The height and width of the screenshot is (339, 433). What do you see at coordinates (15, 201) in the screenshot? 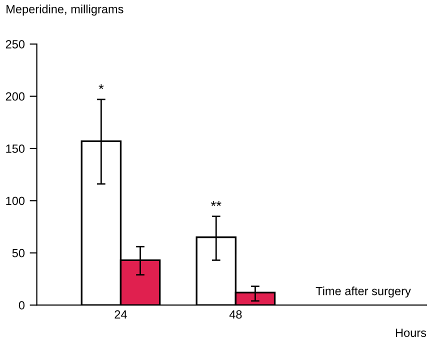
I see `y-tick-label: 100` at bounding box center [15, 201].